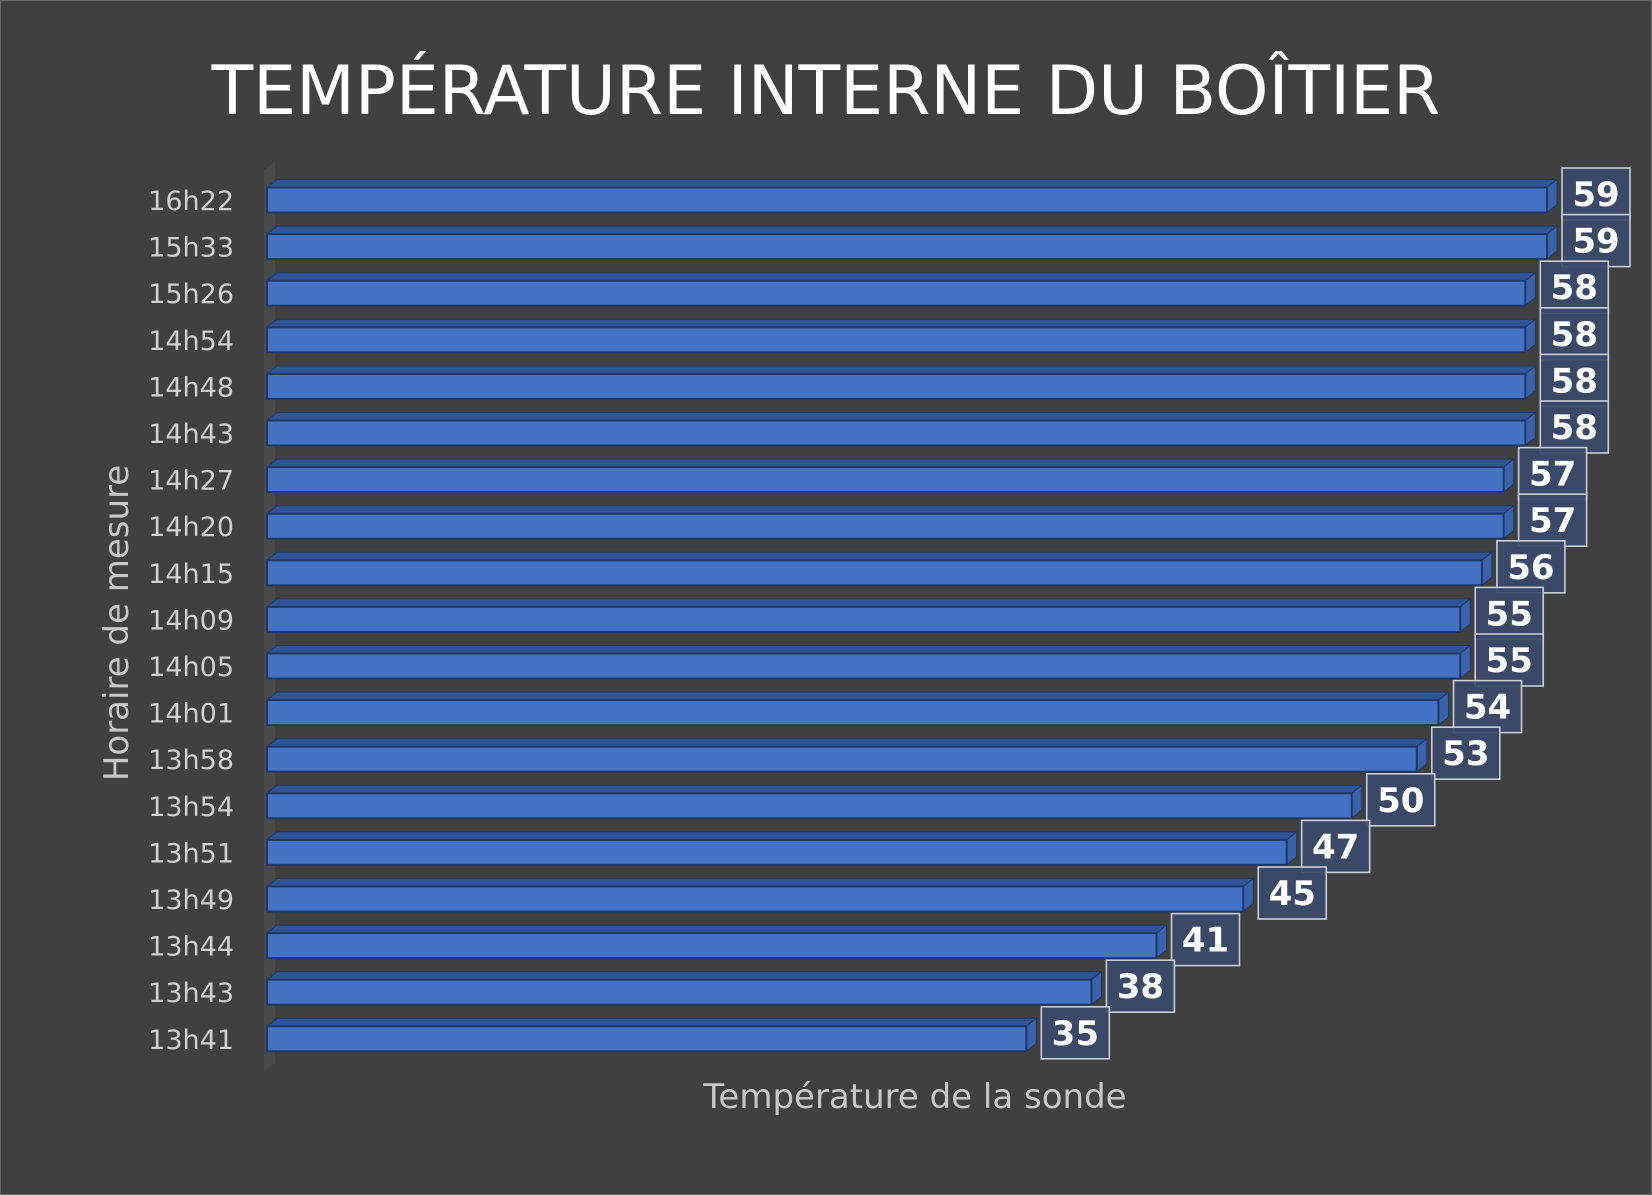 The height and width of the screenshot is (1195, 1652). I want to click on value-label: 41, so click(1205, 939).